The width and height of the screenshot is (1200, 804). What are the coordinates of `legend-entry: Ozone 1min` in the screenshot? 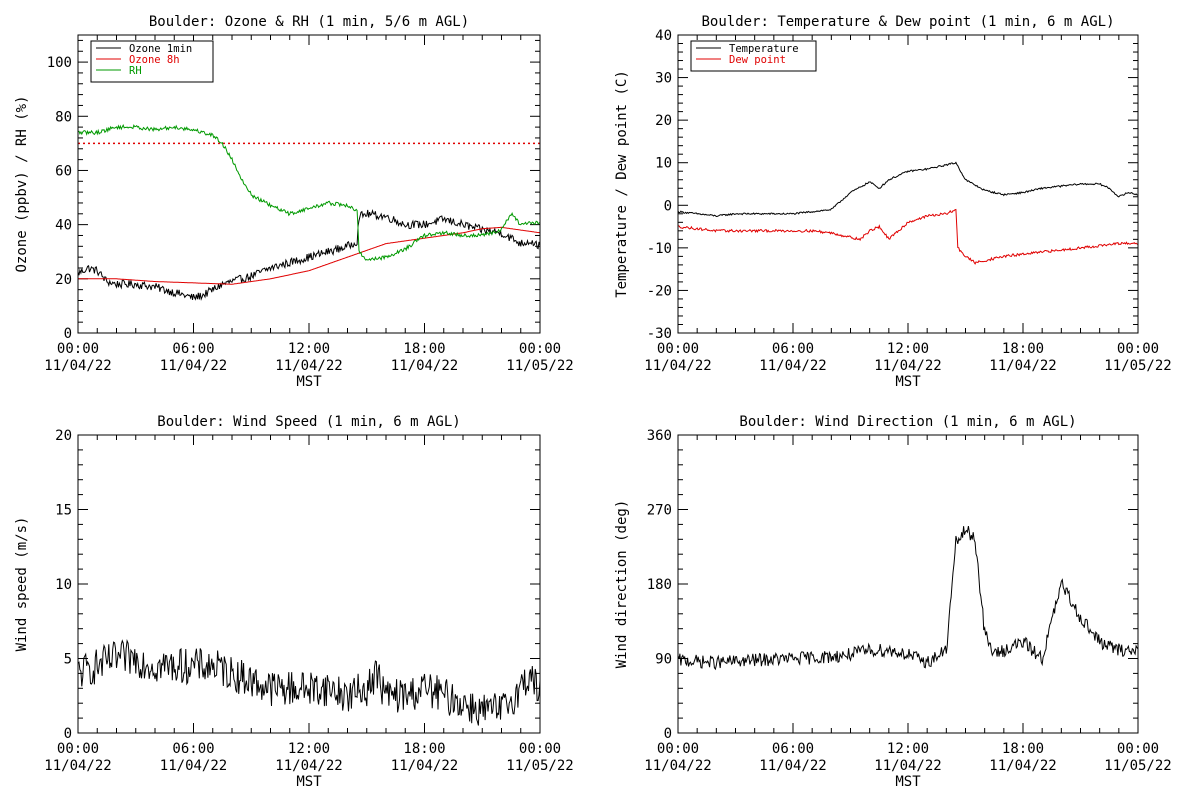 It's located at (160, 49).